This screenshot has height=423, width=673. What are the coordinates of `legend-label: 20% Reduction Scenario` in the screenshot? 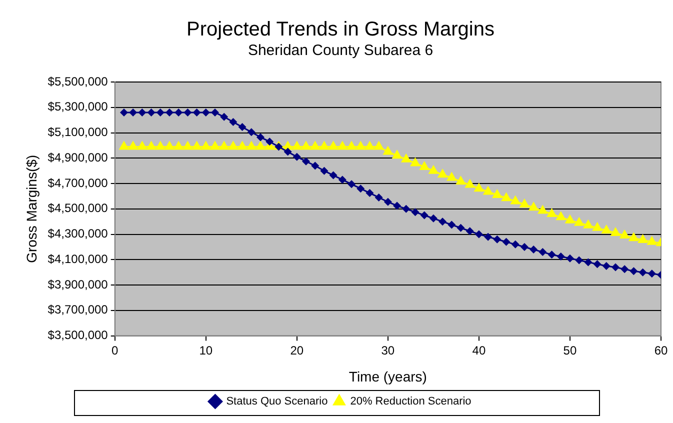 It's located at (411, 402).